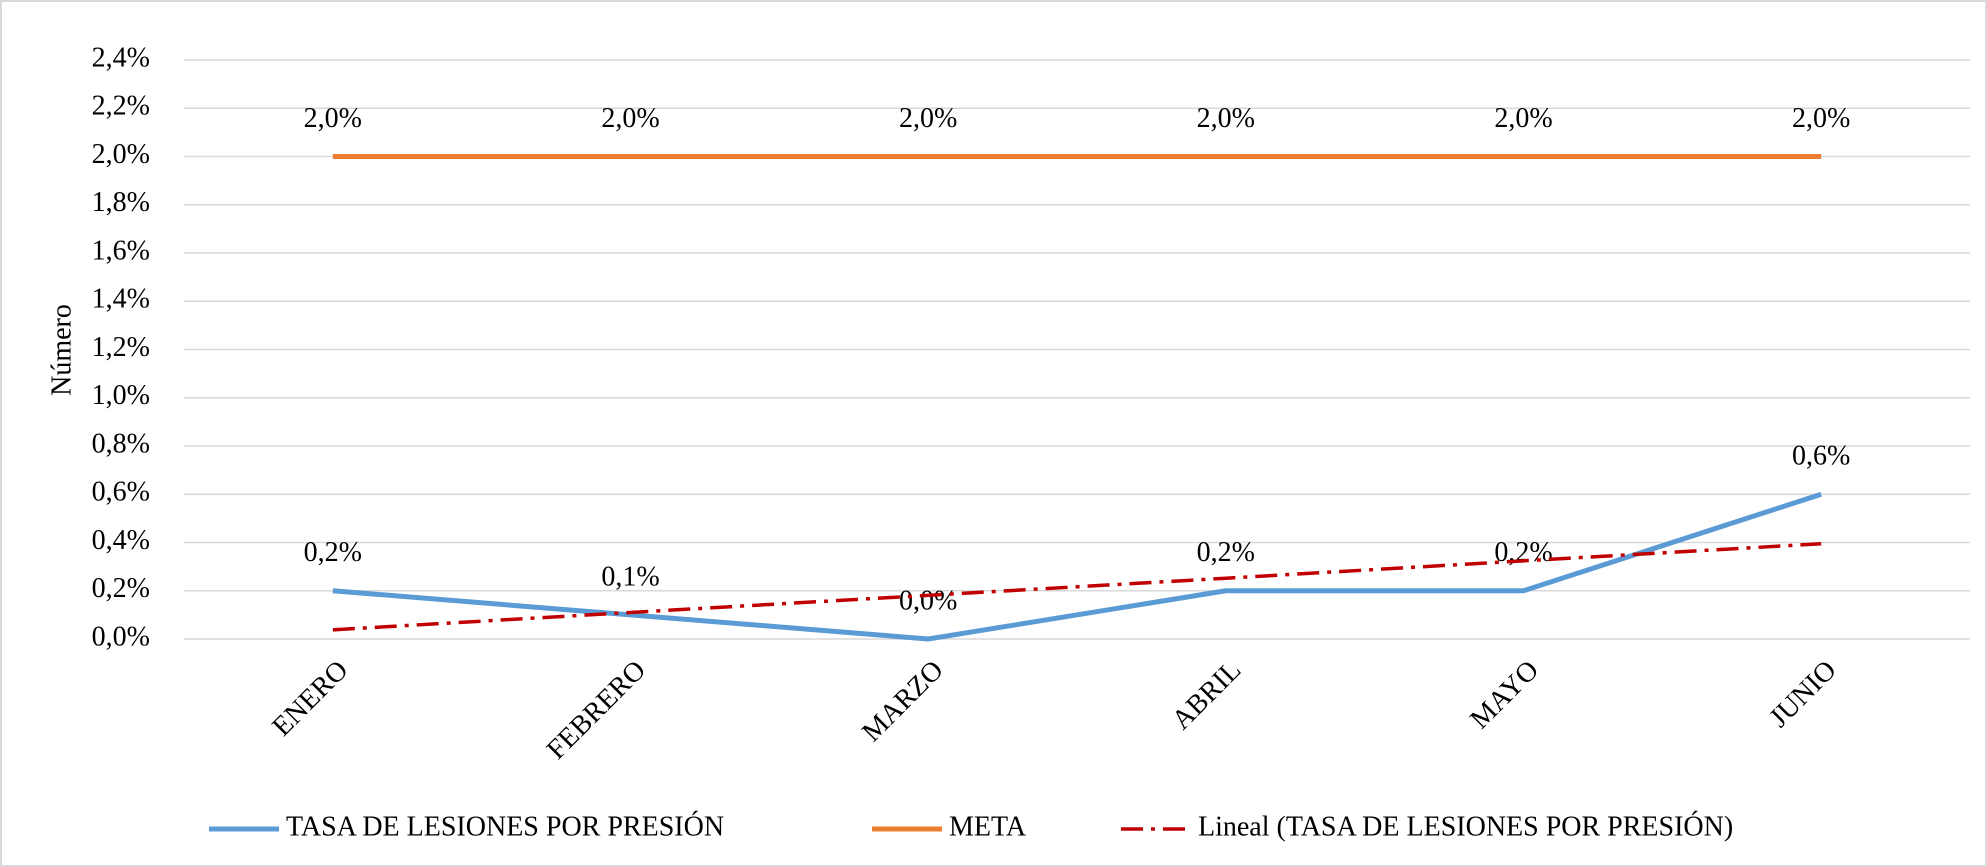 This screenshot has width=1987, height=867. I want to click on y-tick-label: 1,0%, so click(121, 395).